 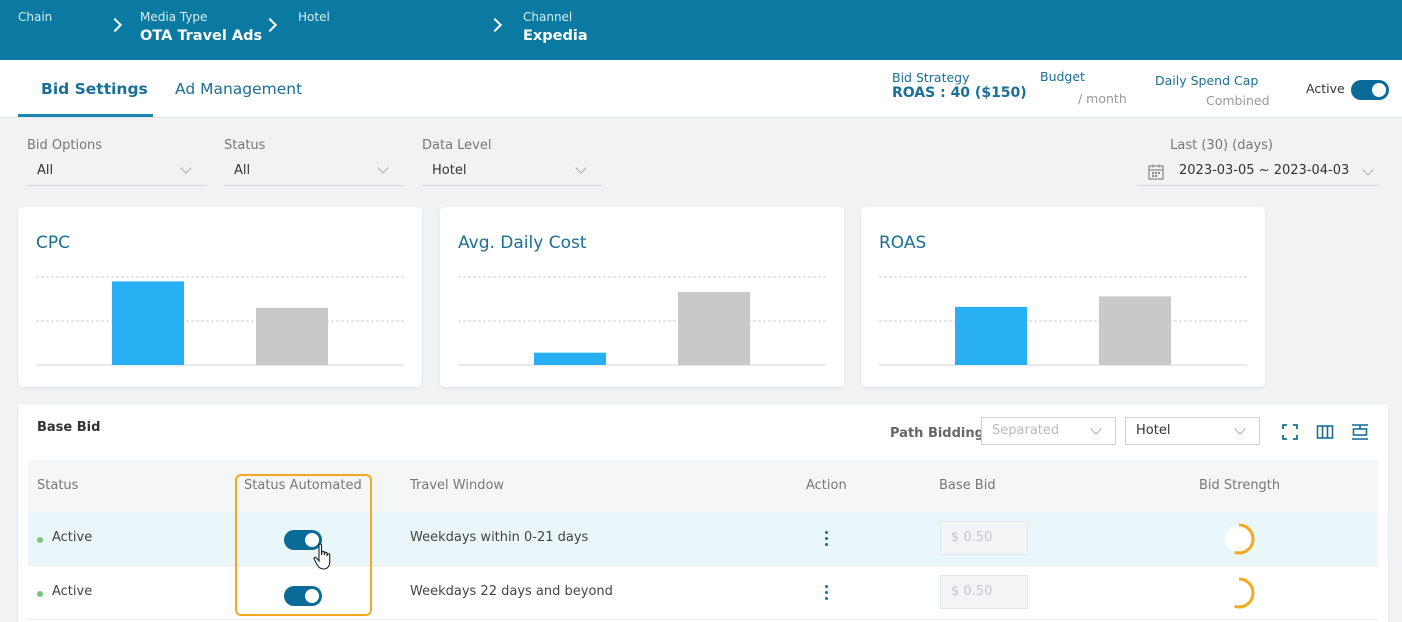 What do you see at coordinates (1360, 432) in the screenshot?
I see `row-height-icon` at bounding box center [1360, 432].